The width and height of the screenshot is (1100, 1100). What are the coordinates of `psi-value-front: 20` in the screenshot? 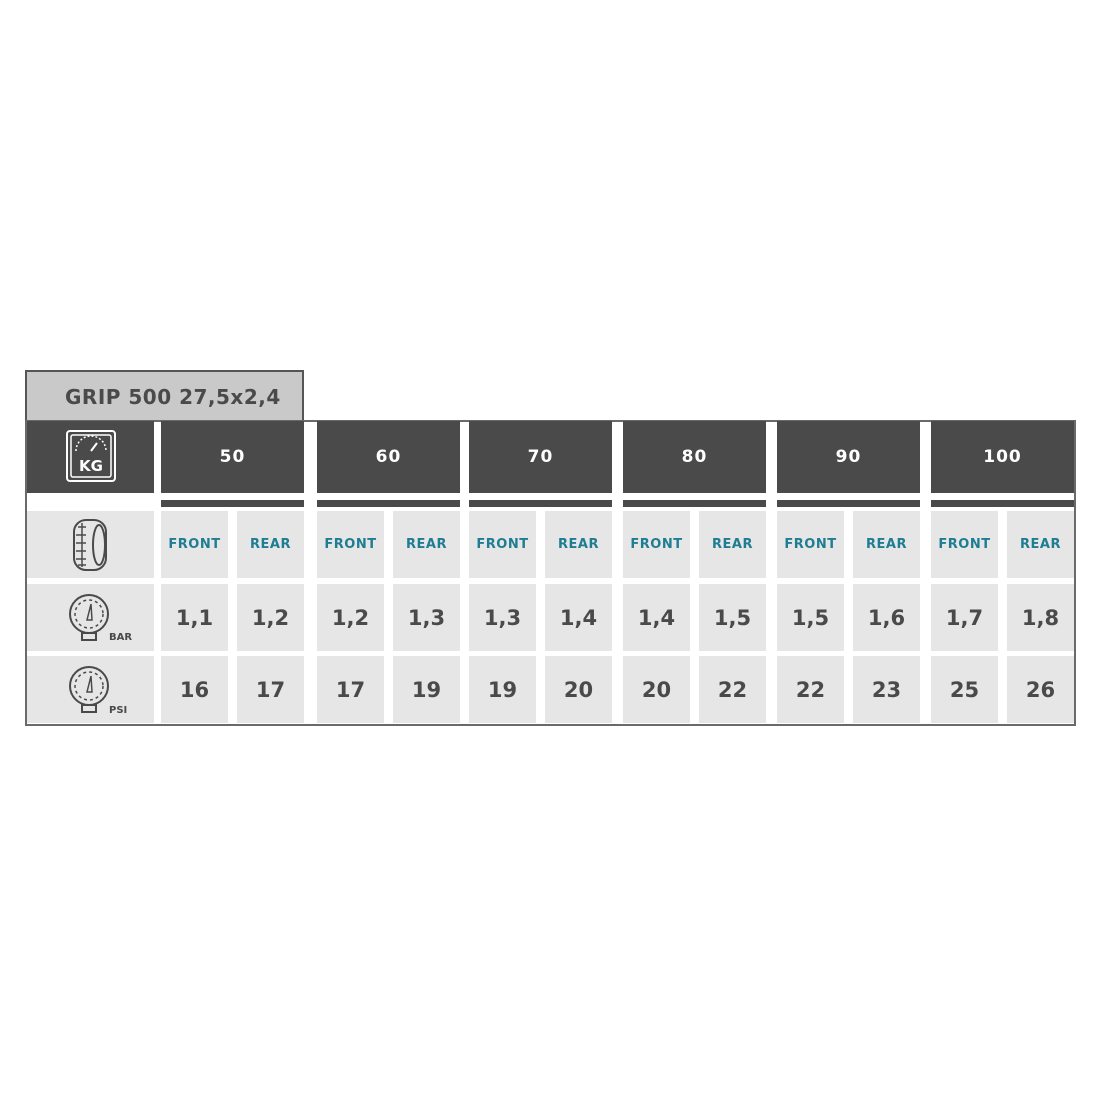 It's located at (656, 689).